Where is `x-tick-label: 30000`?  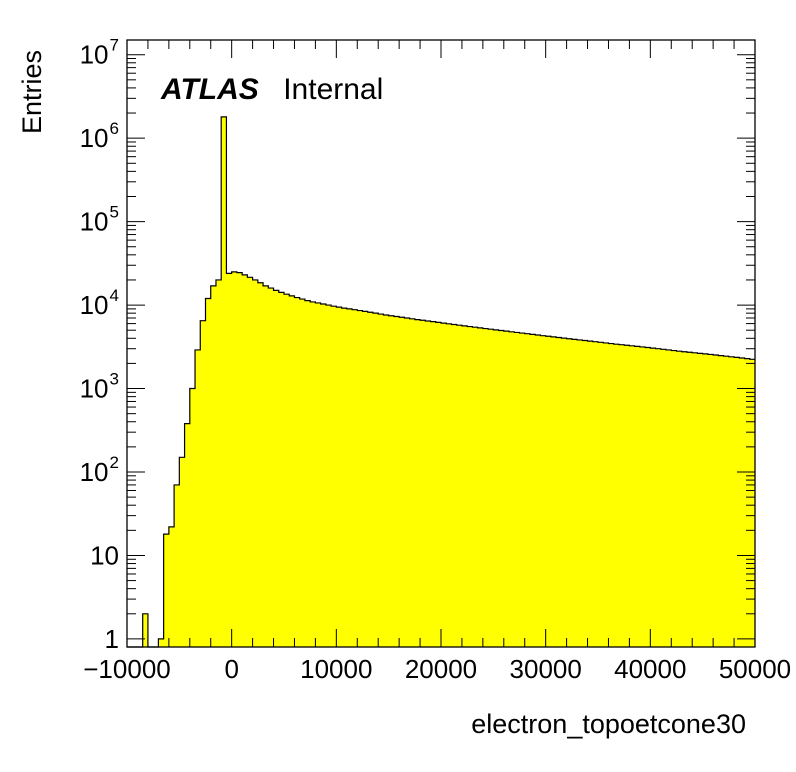 x-tick-label: 30000 is located at coordinates (546, 669).